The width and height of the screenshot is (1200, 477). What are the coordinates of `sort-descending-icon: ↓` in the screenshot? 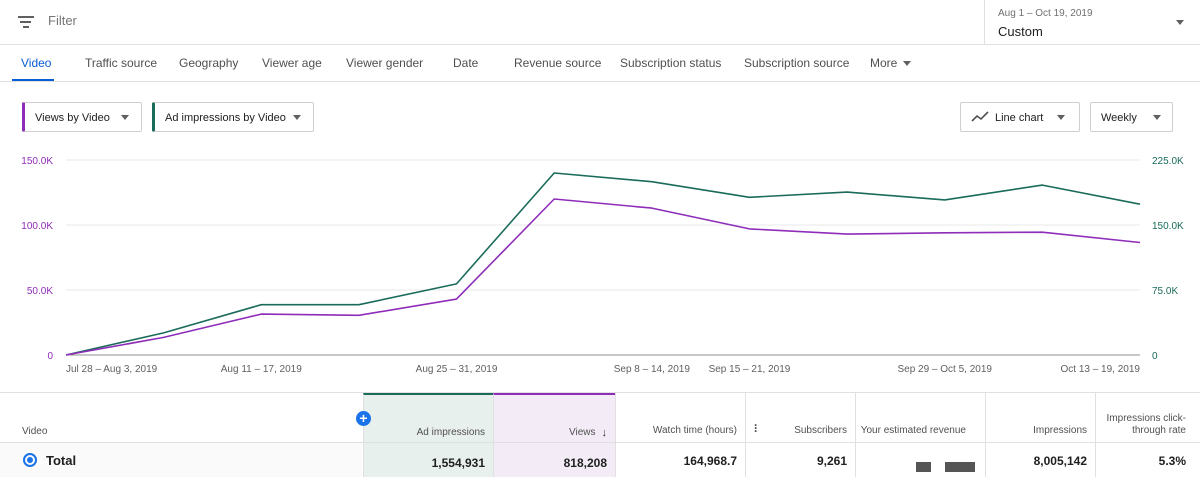 It's located at (604, 433).